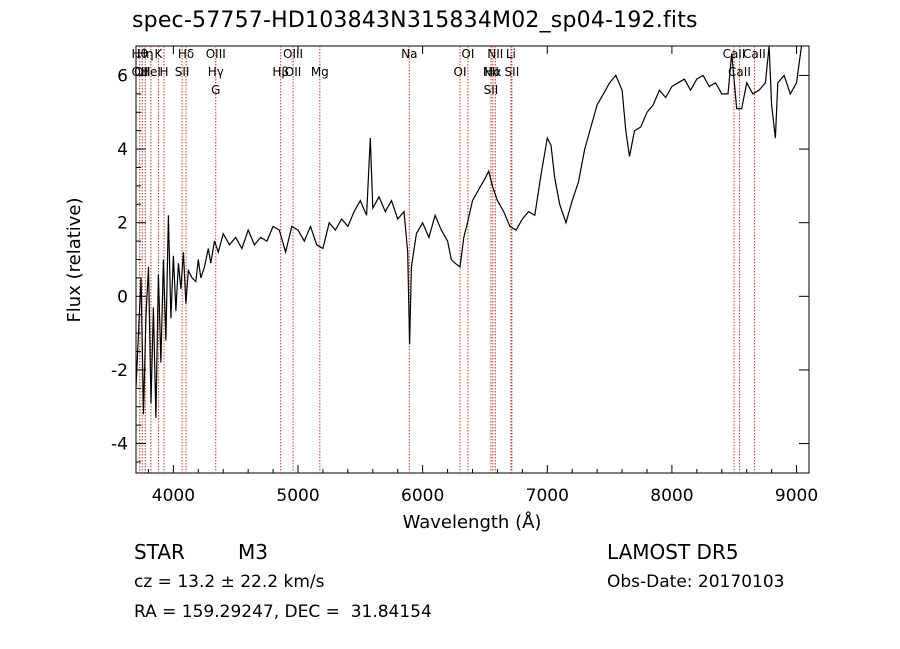  What do you see at coordinates (673, 552) in the screenshot?
I see `survey-name: LAMOST DR5` at bounding box center [673, 552].